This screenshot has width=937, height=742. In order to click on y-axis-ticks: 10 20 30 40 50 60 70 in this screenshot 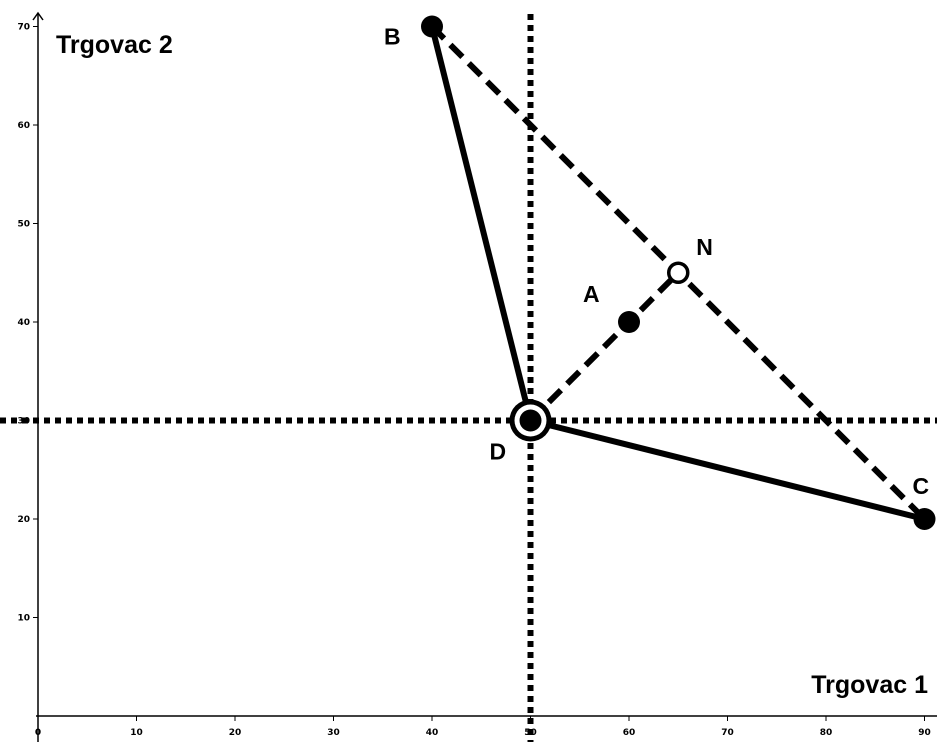, I will do `click(27, 323)`.